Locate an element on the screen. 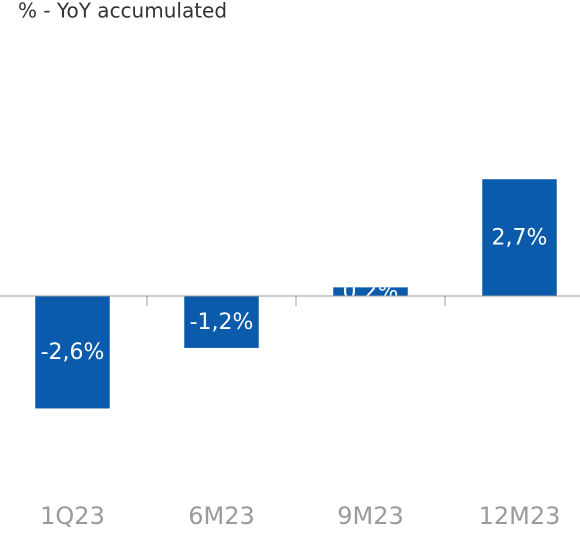  data-label: 2,7% is located at coordinates (520, 238).